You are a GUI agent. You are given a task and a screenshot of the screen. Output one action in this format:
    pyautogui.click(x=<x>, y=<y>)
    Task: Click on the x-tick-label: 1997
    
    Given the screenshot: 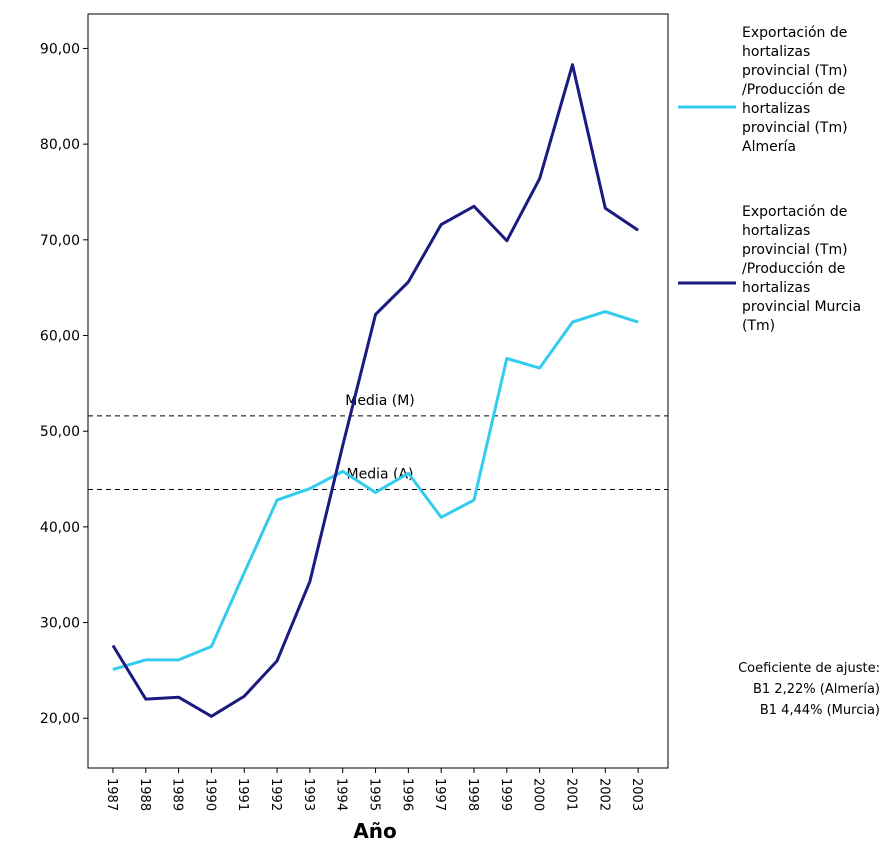 What is the action you would take?
    pyautogui.click(x=439, y=794)
    